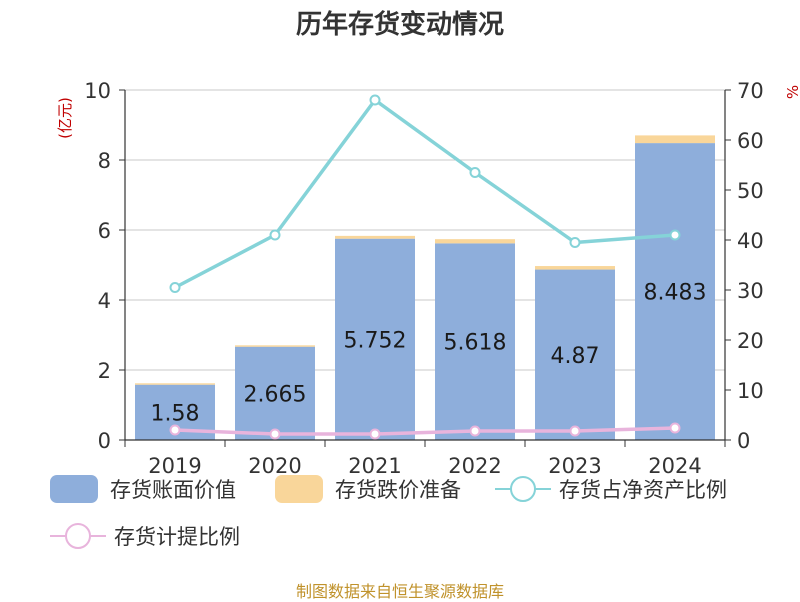 The height and width of the screenshot is (602, 800). I want to click on y-right-tick-label: 20, so click(750, 341).